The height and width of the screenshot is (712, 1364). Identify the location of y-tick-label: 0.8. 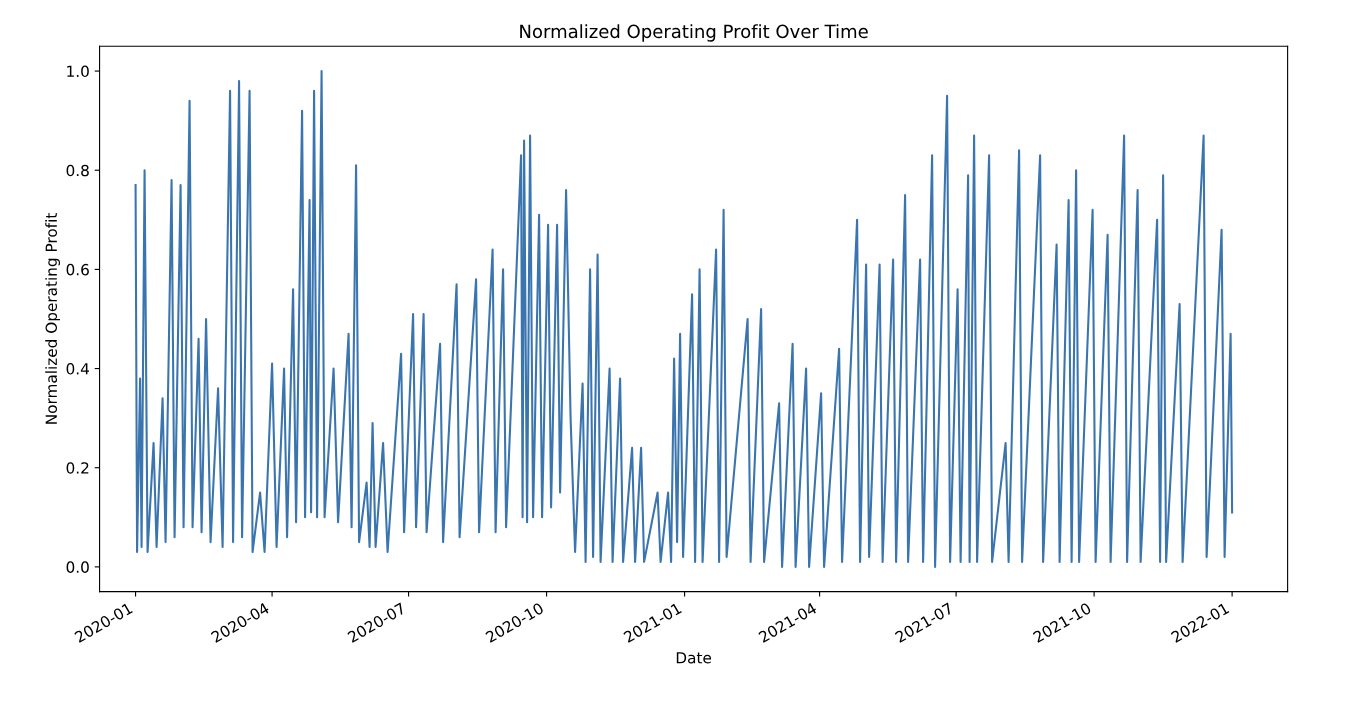
(77, 170).